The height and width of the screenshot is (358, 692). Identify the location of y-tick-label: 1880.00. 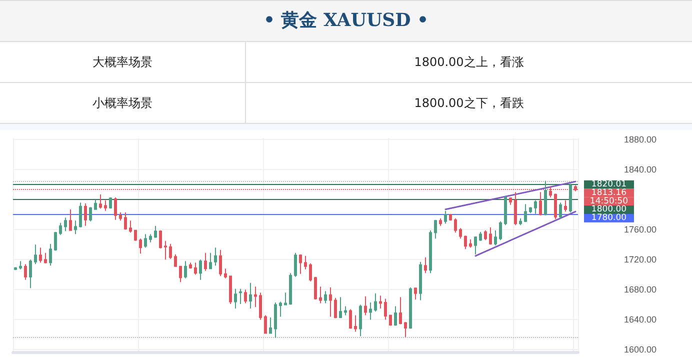
(640, 139).